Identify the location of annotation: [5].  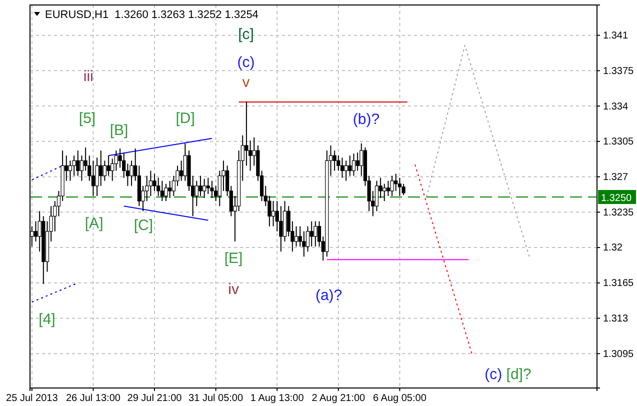
(87, 119).